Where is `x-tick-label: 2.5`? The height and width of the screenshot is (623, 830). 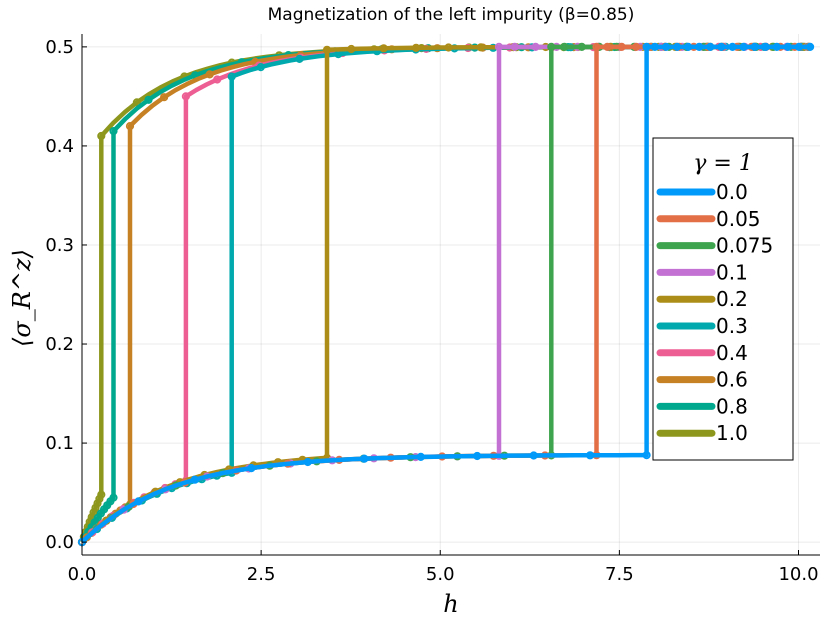
x-tick-label: 2.5 is located at coordinates (261, 574).